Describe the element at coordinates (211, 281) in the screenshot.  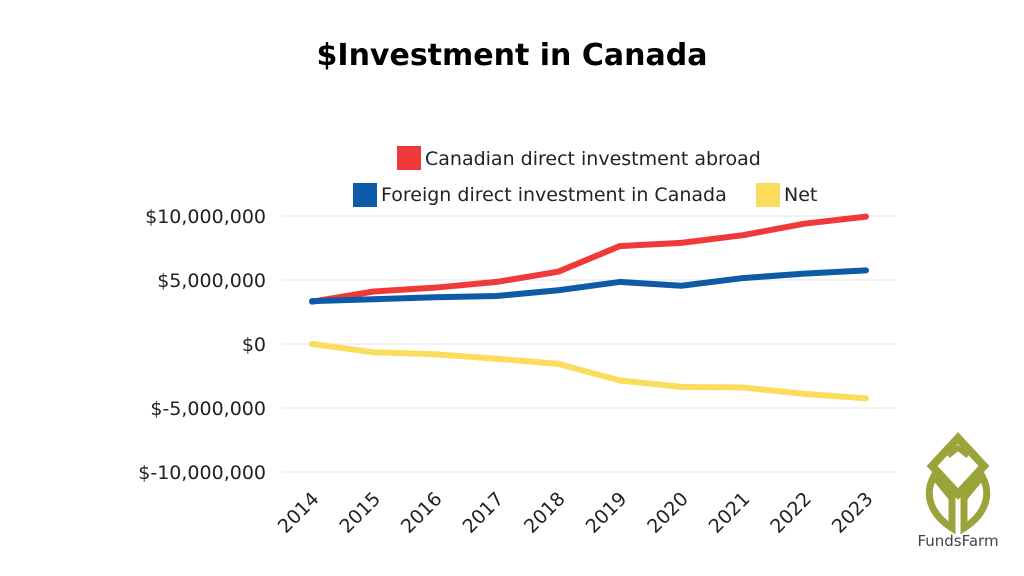
I see `y-tick-label: $5,000,000` at that location.